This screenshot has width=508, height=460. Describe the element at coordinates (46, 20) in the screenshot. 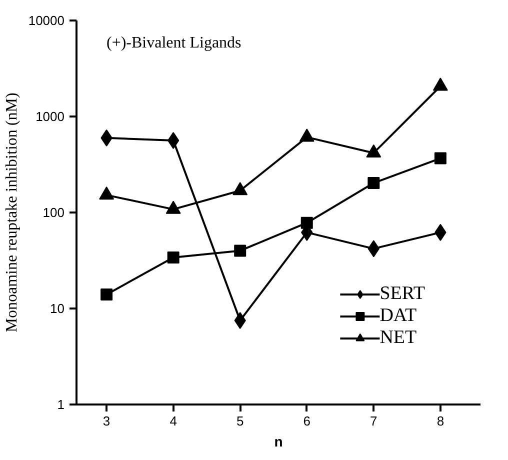

I see `y-tick-label: 10000` at that location.